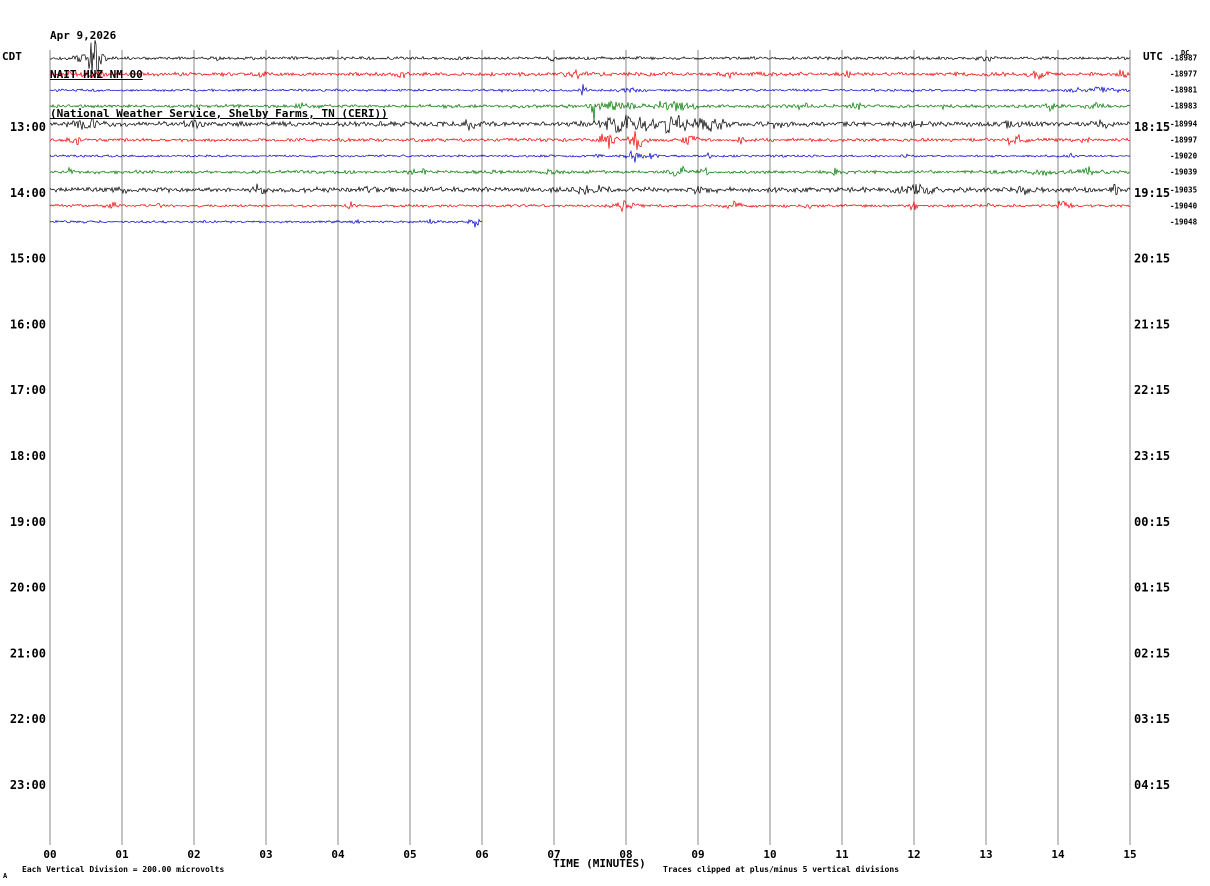  I want to click on dc-offset-label-2: -18981, so click(1184, 90).